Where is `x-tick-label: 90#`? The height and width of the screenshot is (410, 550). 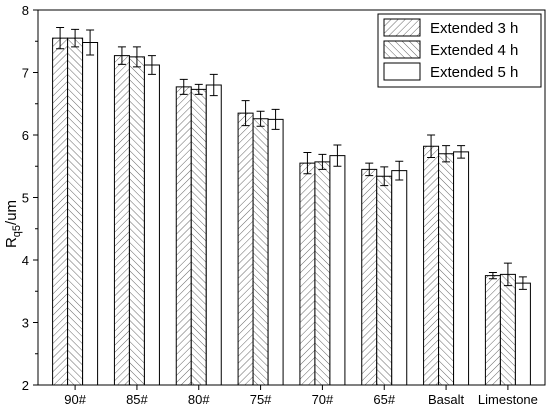 x-tick-label: 90# is located at coordinates (75, 399).